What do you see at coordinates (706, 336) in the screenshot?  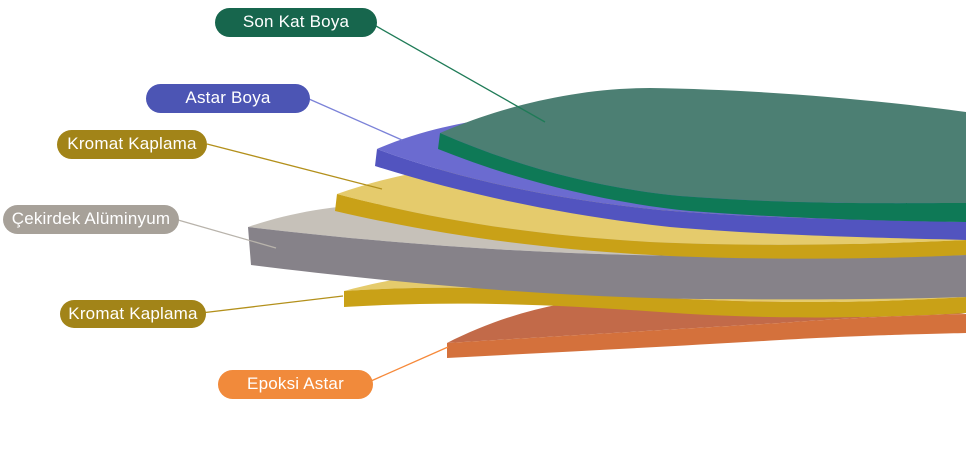 I see `layer-epoksi-astar-front-edge` at bounding box center [706, 336].